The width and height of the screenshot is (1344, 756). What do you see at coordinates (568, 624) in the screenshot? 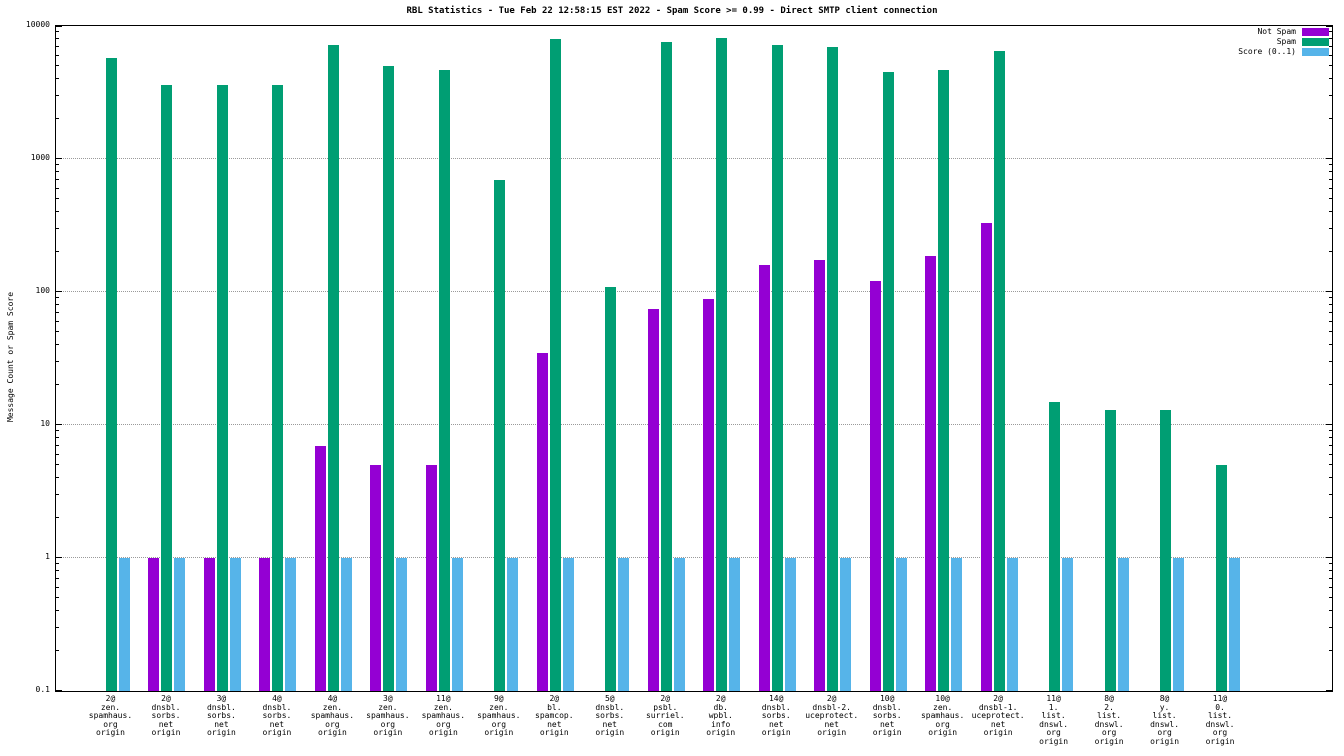
I see `bar-score-0-1--8` at bounding box center [568, 624].